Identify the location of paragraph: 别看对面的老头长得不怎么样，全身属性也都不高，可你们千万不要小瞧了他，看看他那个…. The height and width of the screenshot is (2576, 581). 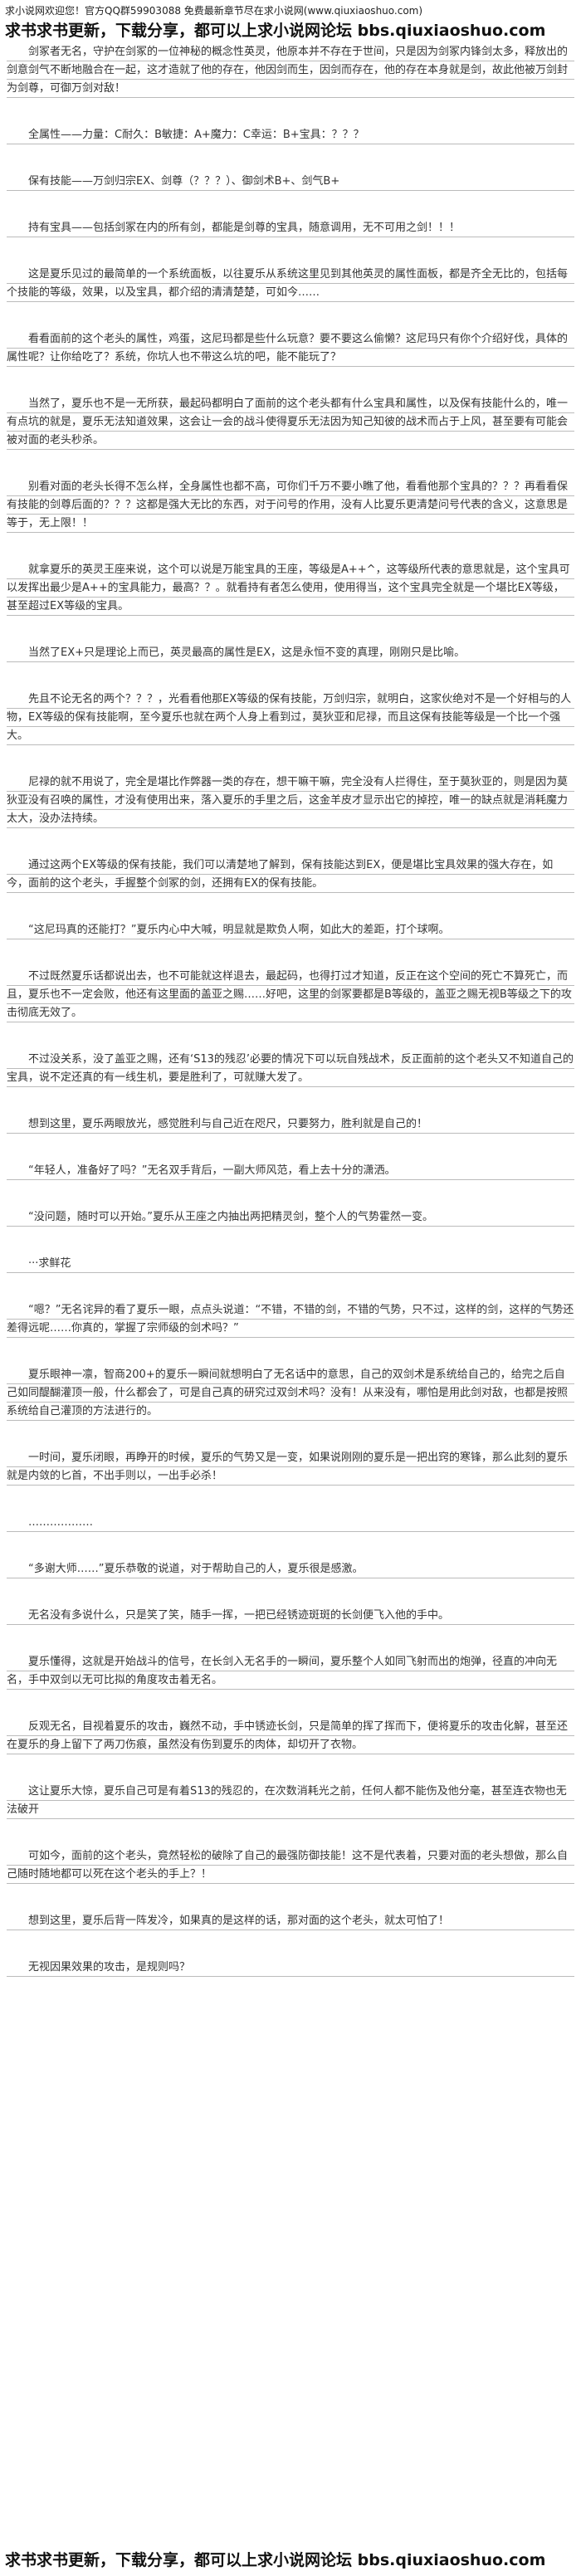
(291, 506).